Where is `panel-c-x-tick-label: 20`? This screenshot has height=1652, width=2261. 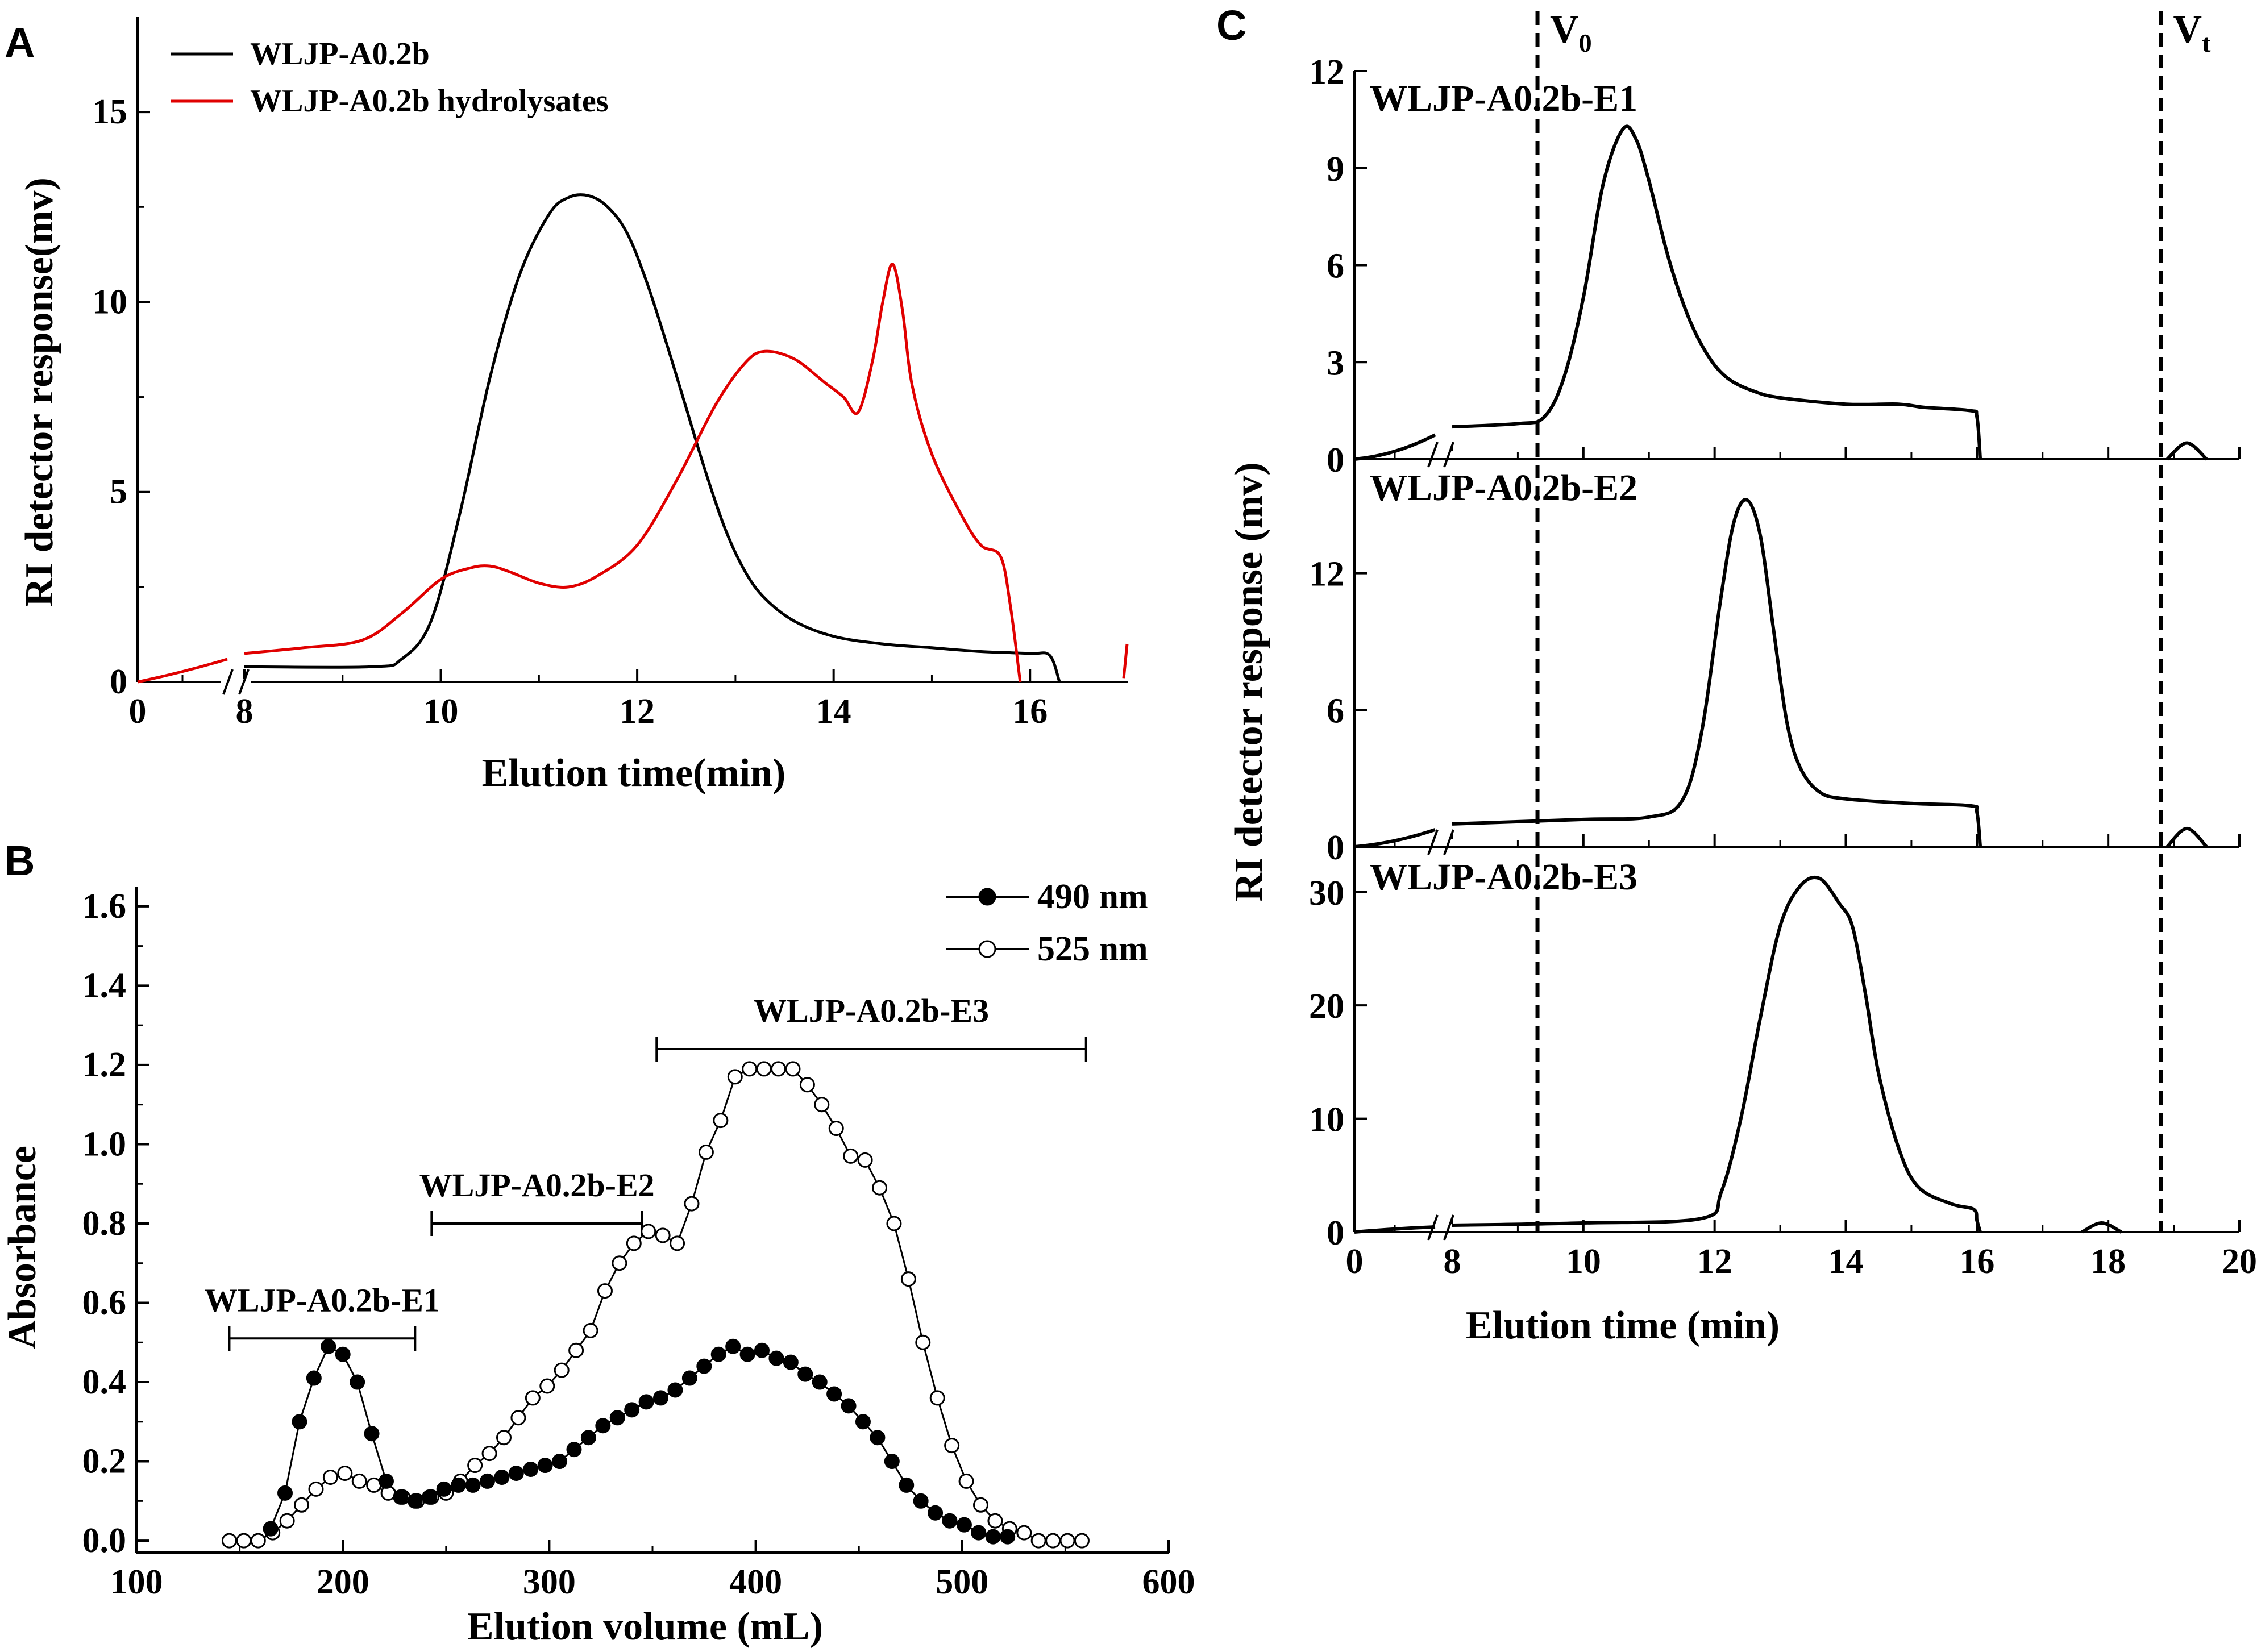 panel-c-x-tick-label: 20 is located at coordinates (2239, 1261).